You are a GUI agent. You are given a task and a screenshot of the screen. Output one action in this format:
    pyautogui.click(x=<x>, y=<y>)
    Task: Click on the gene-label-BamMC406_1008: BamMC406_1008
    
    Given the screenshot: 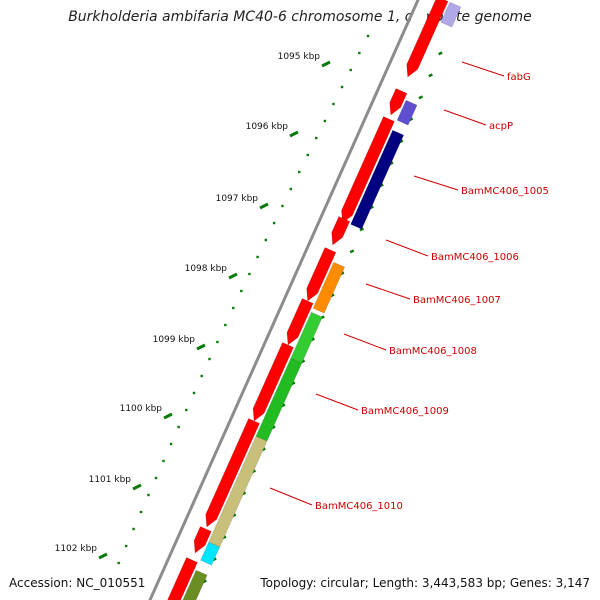 What is the action you would take?
    pyautogui.click(x=433, y=351)
    